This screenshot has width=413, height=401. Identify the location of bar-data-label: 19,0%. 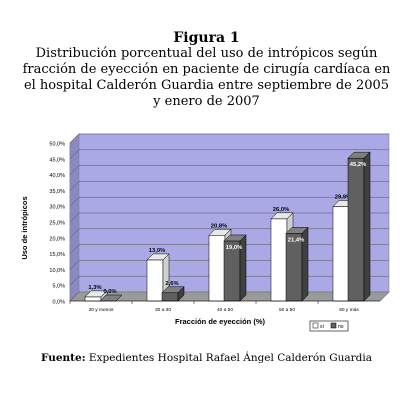
(234, 248).